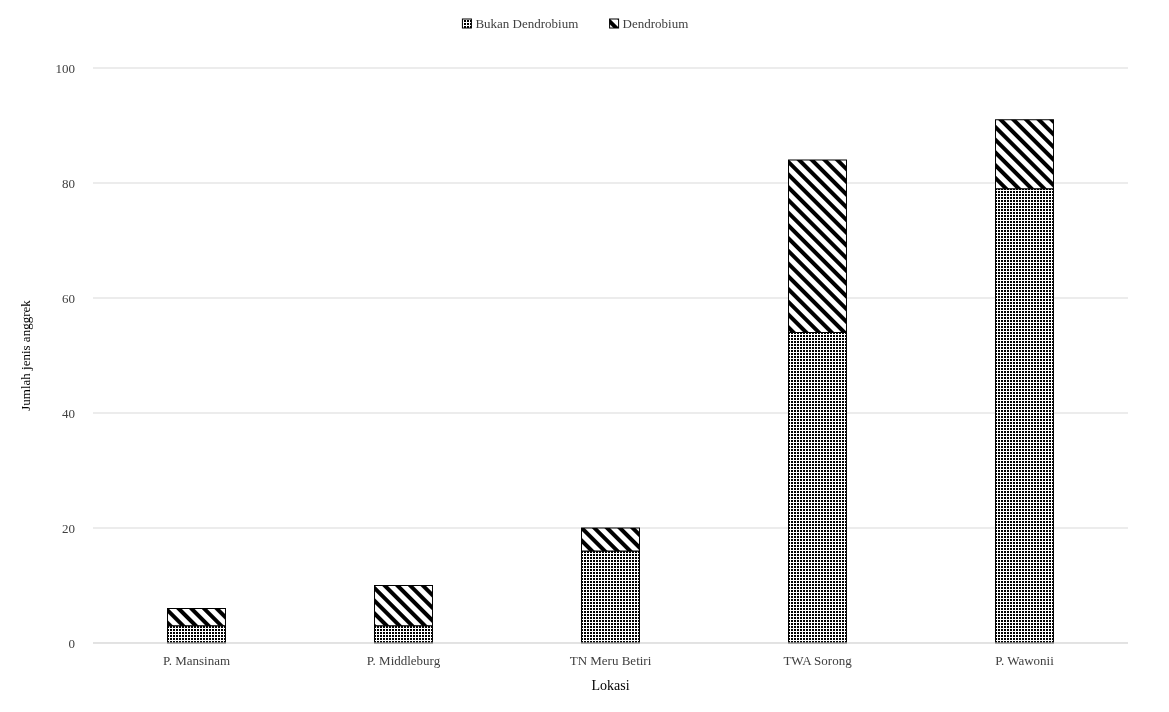 The width and height of the screenshot is (1169, 712). Describe the element at coordinates (68, 298) in the screenshot. I see `y-tick-label: 60` at that location.